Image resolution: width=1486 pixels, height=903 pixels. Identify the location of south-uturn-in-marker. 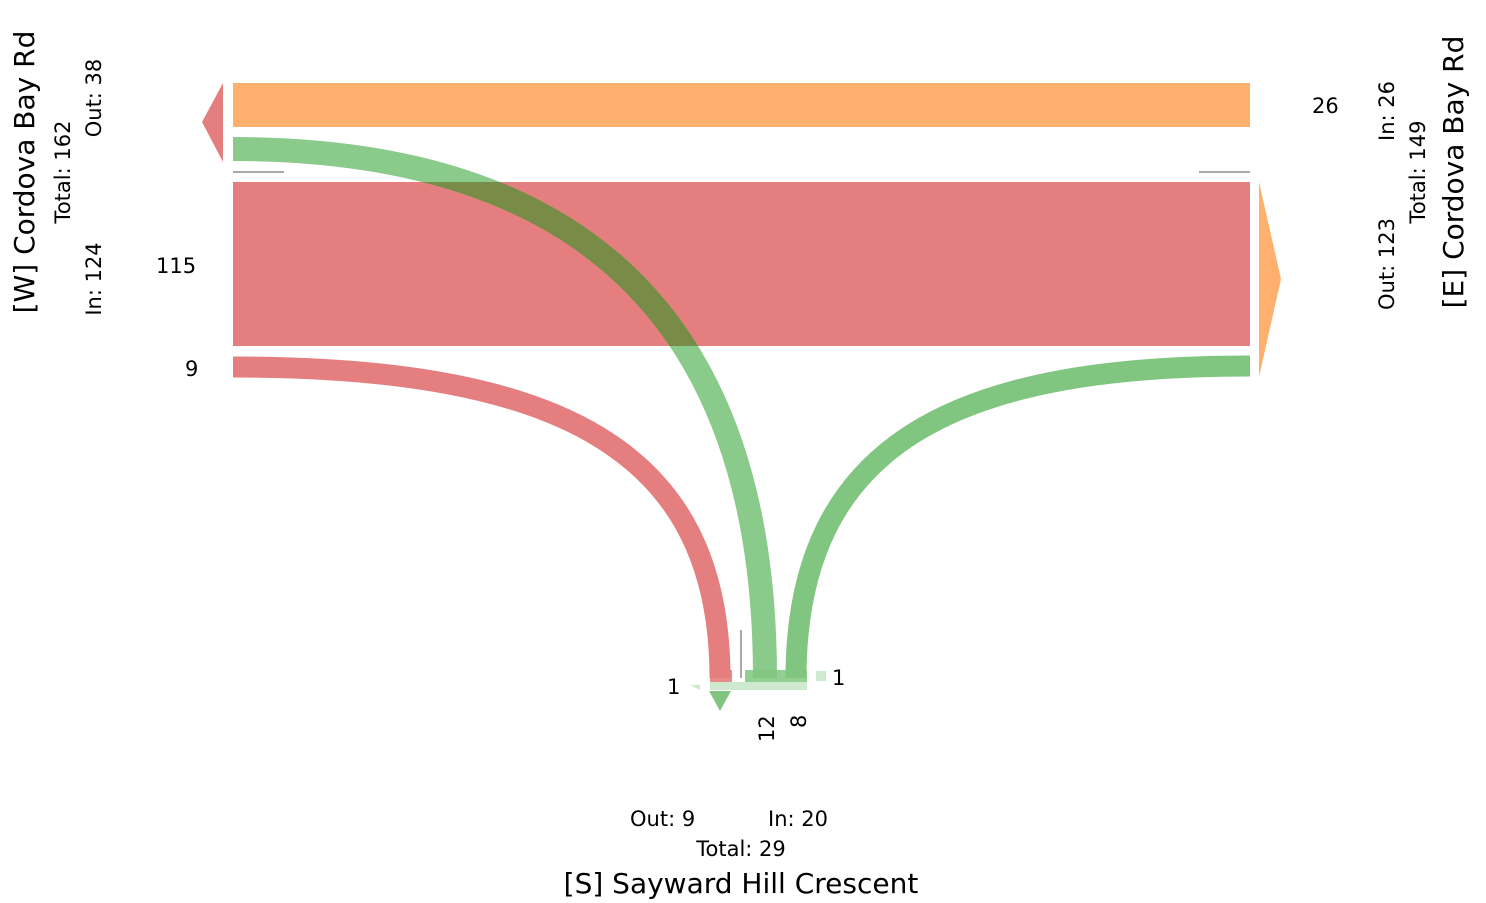
(695, 687).